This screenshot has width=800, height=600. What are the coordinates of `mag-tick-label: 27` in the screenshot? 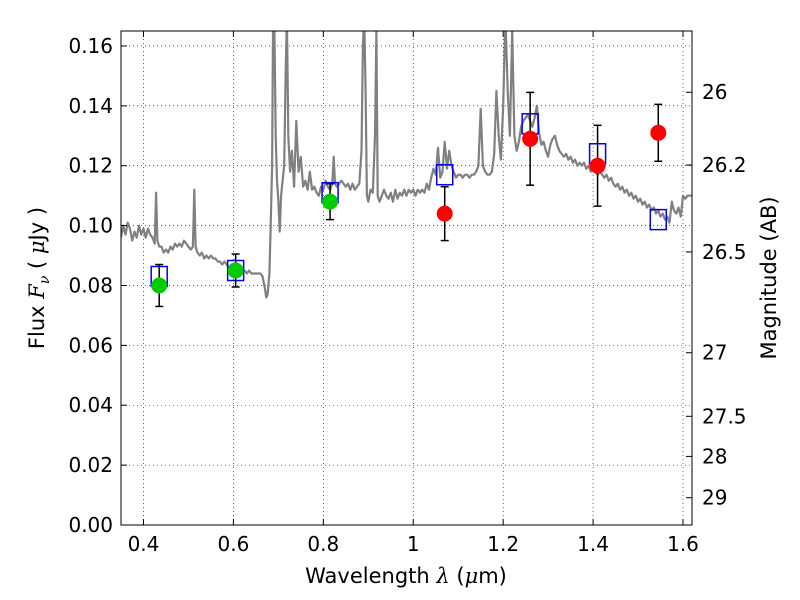 It's located at (714, 353).